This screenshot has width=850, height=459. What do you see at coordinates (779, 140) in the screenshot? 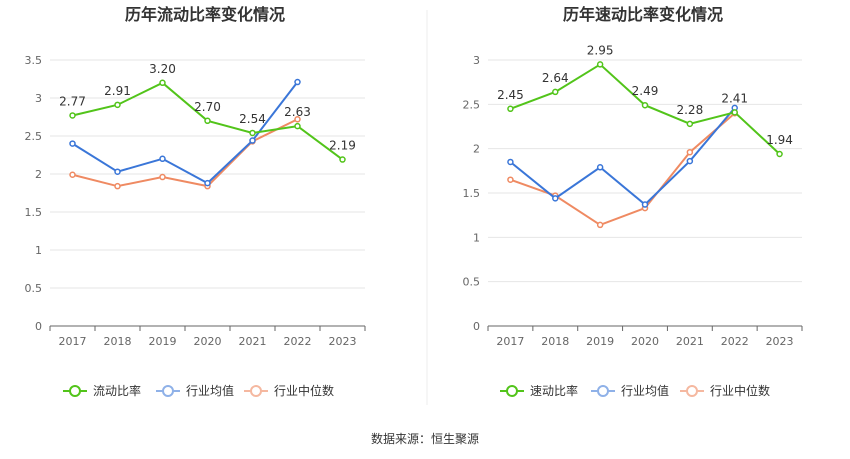
I see `data-label: 1.94` at bounding box center [779, 140].